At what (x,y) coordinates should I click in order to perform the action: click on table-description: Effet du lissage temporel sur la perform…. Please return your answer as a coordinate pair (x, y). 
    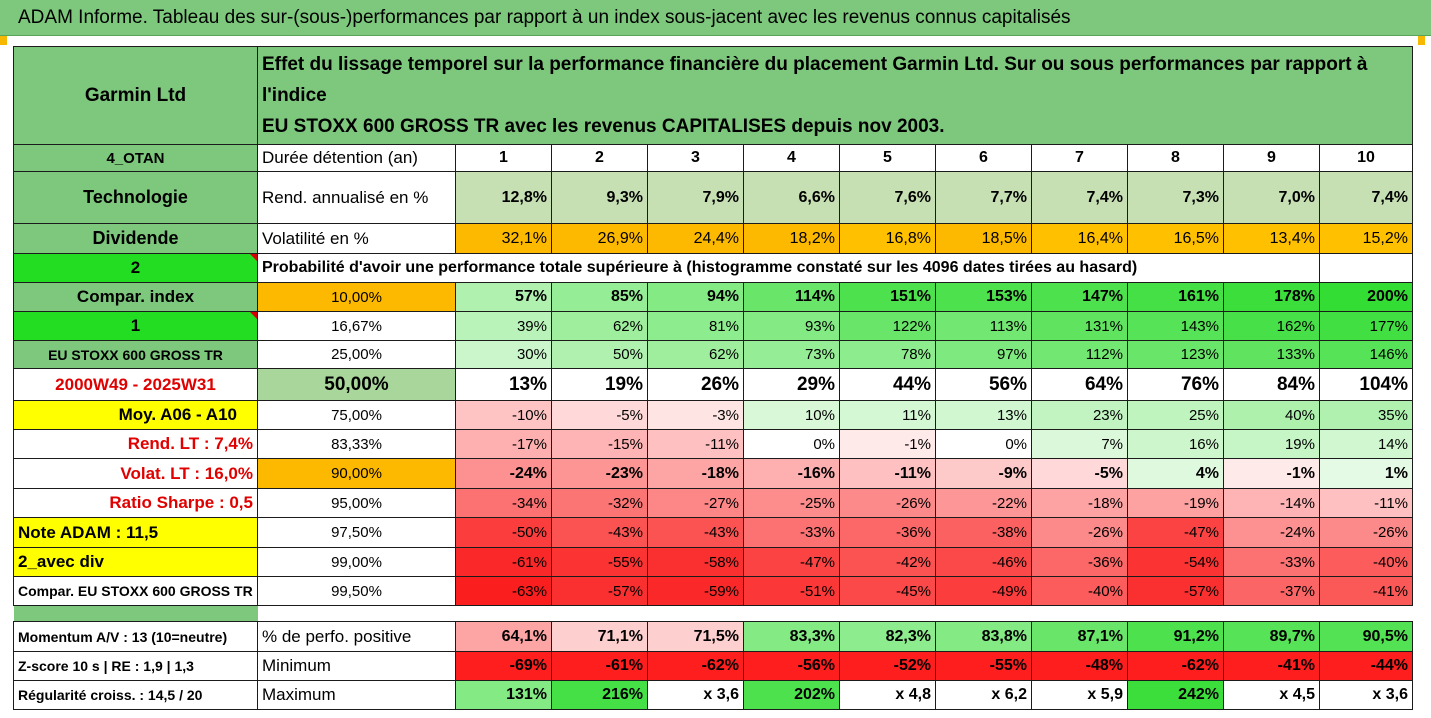
    Looking at the image, I should click on (835, 95).